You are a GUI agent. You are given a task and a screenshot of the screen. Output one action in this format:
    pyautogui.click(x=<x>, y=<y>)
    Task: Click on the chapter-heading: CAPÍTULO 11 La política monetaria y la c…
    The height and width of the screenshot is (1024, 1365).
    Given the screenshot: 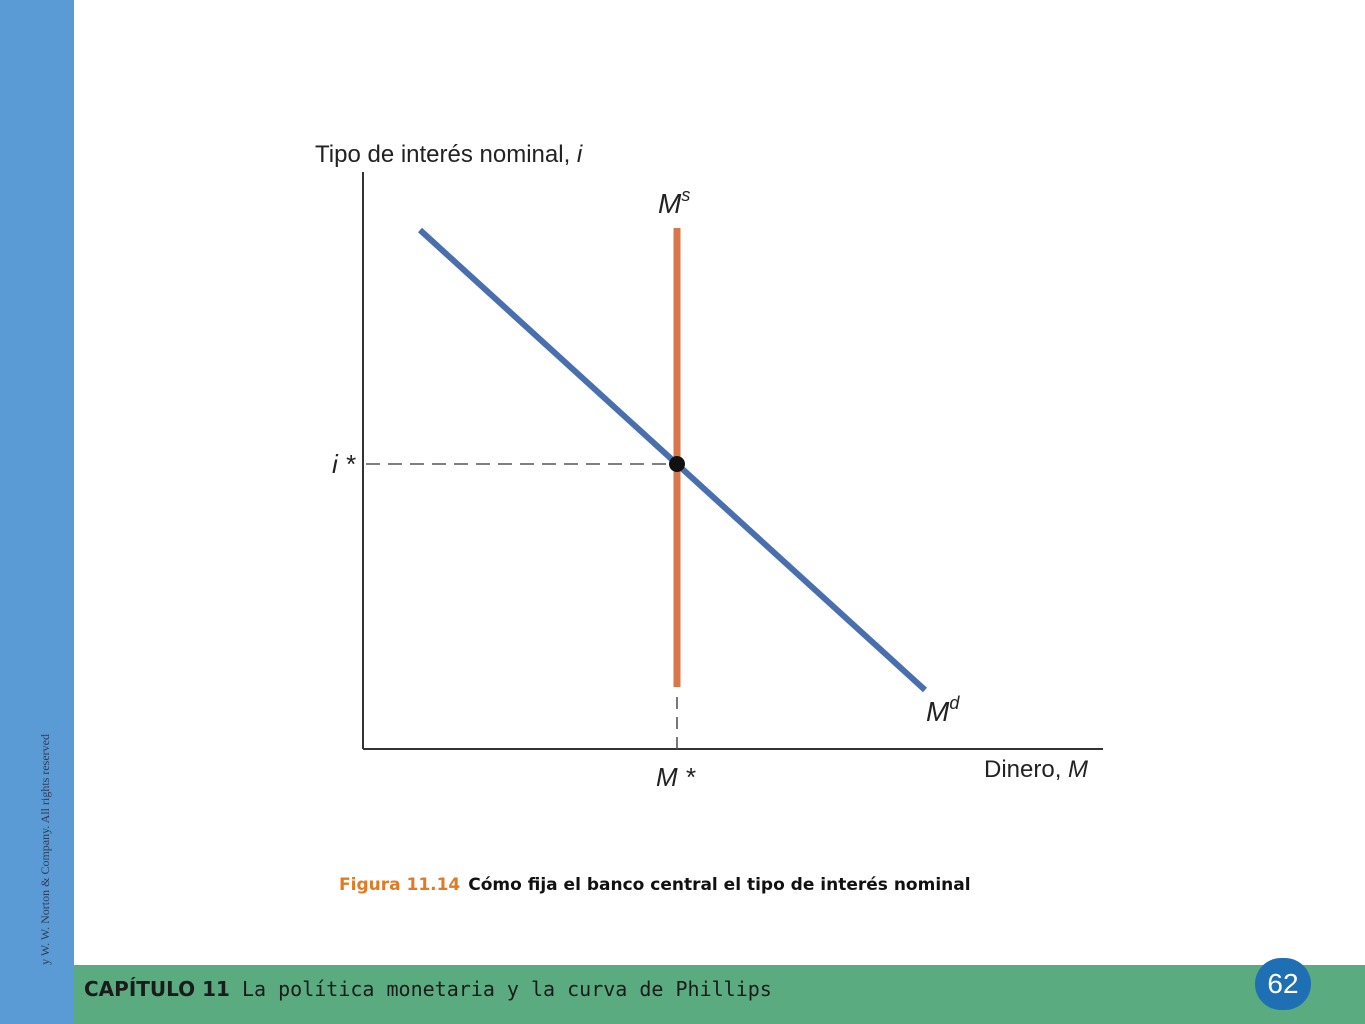 What is the action you would take?
    pyautogui.click(x=428, y=989)
    